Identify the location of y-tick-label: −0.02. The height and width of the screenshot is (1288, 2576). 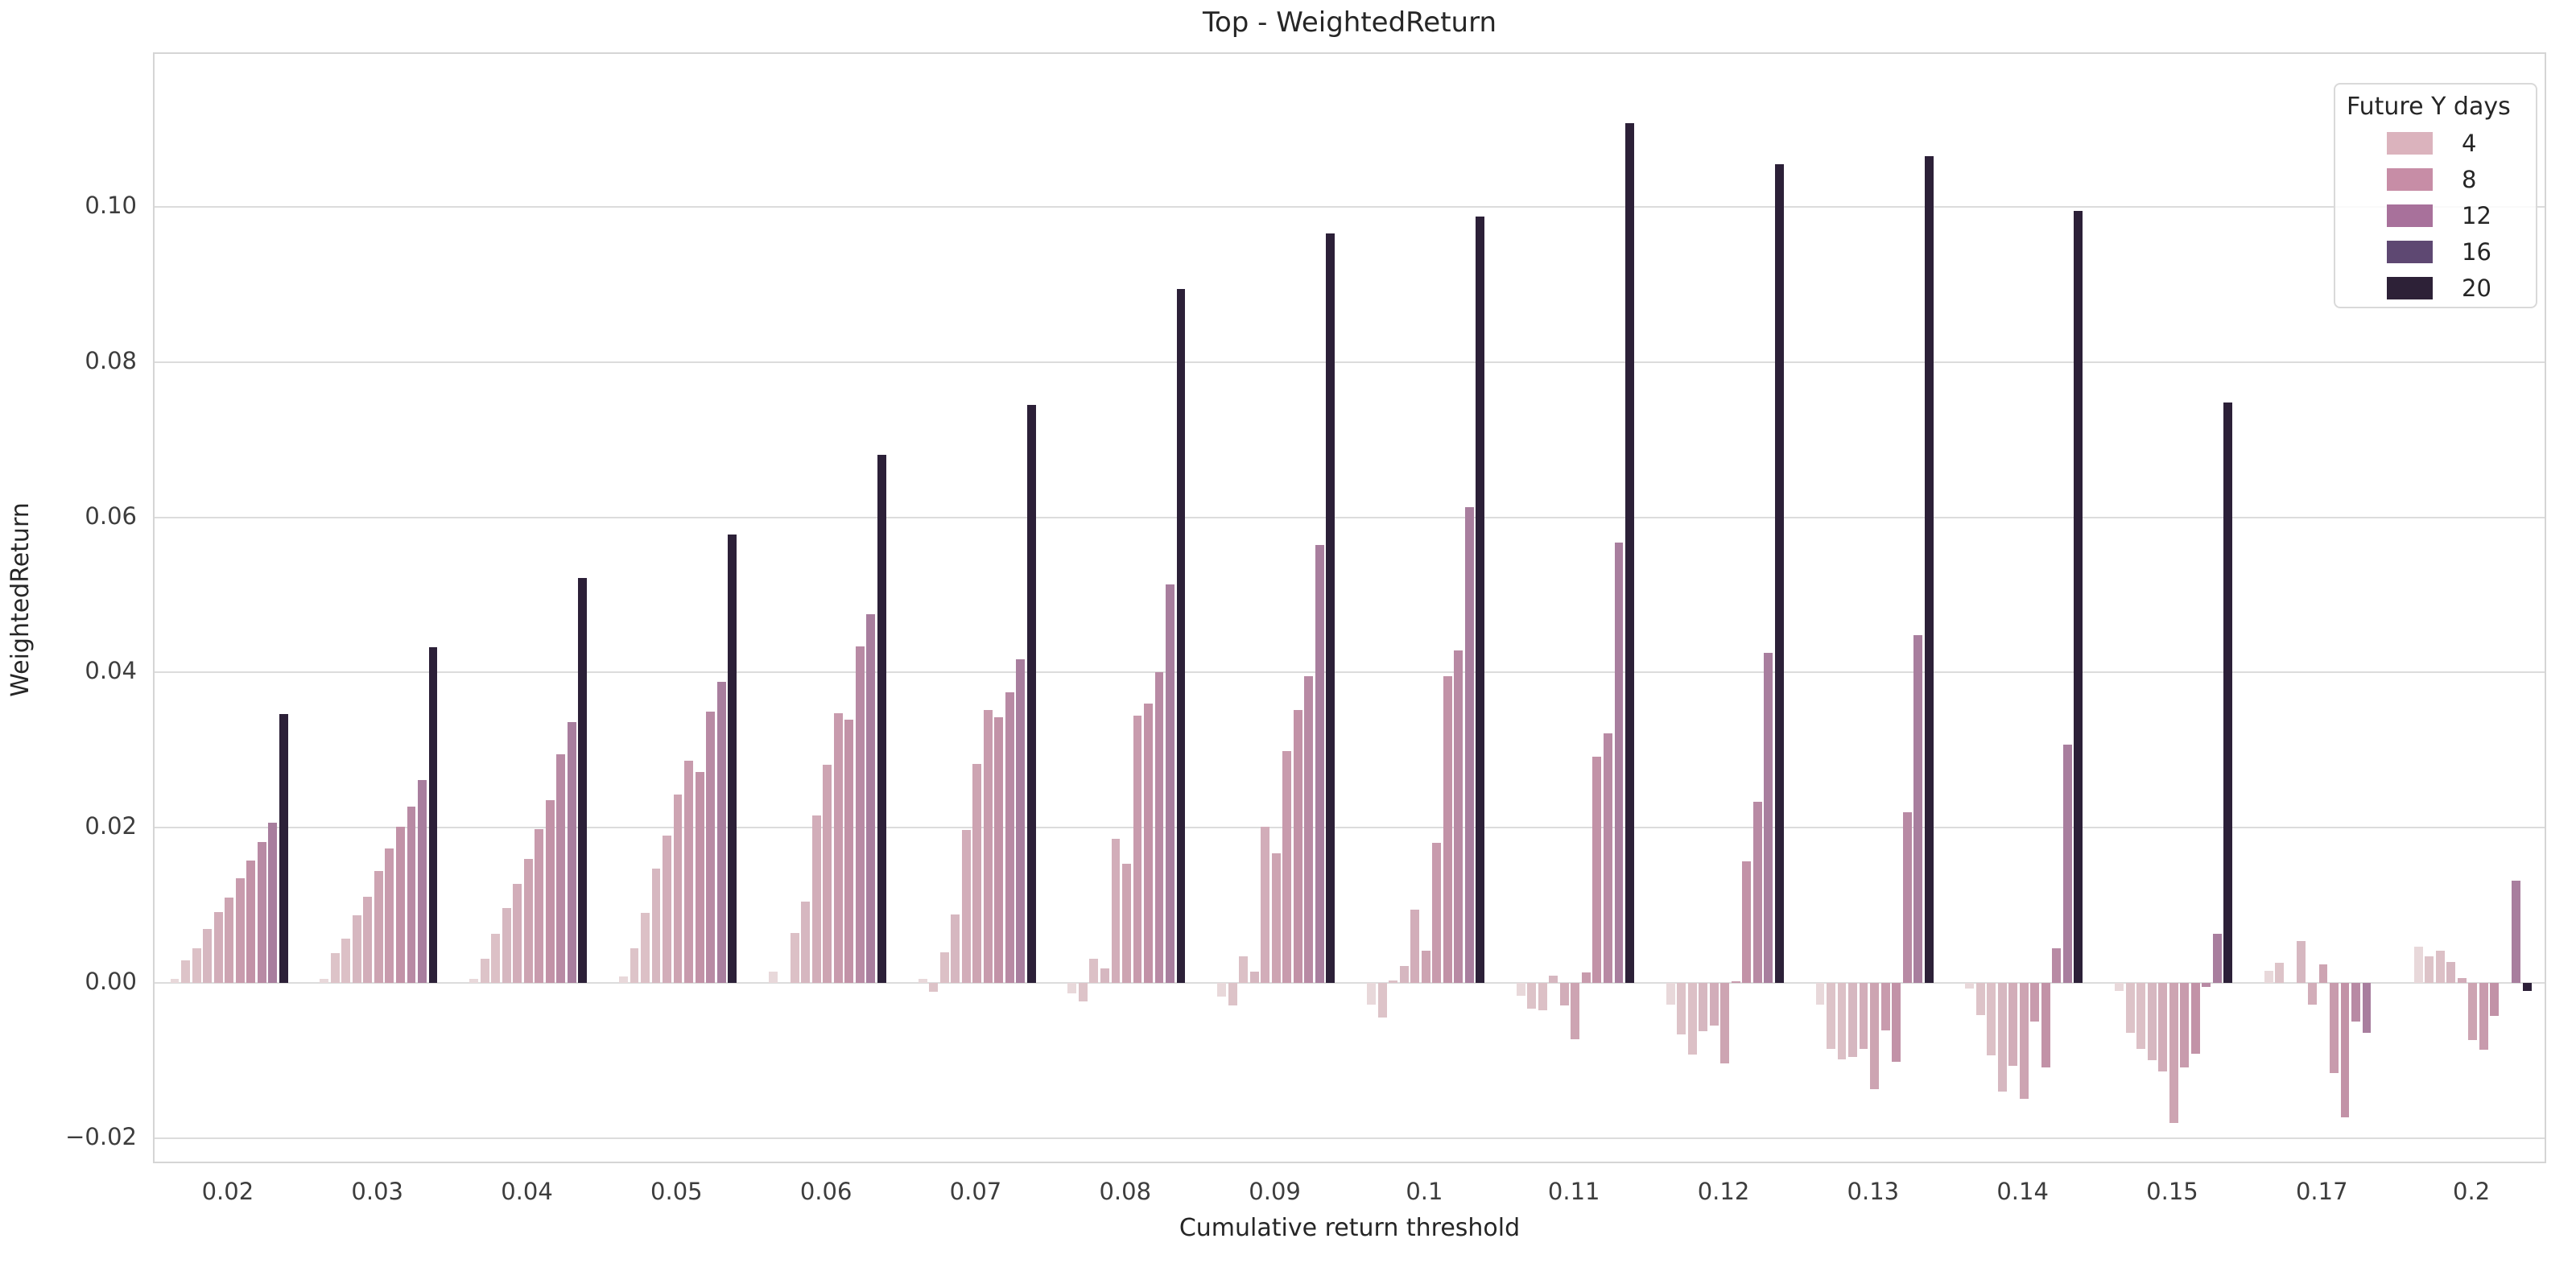
(101, 1136).